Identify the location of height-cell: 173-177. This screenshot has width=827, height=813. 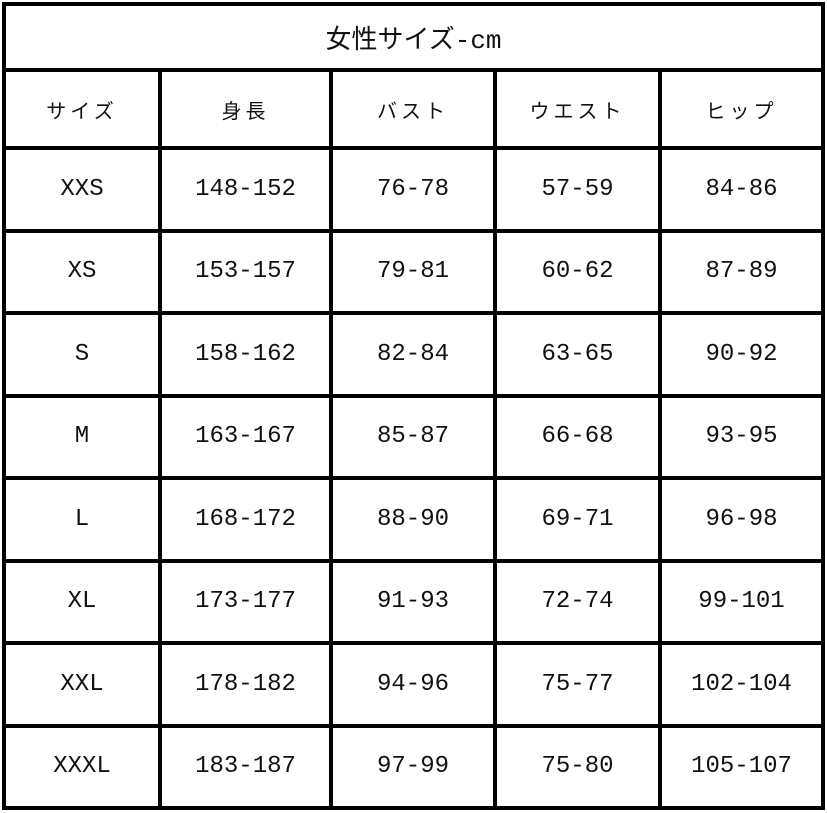
(245, 601).